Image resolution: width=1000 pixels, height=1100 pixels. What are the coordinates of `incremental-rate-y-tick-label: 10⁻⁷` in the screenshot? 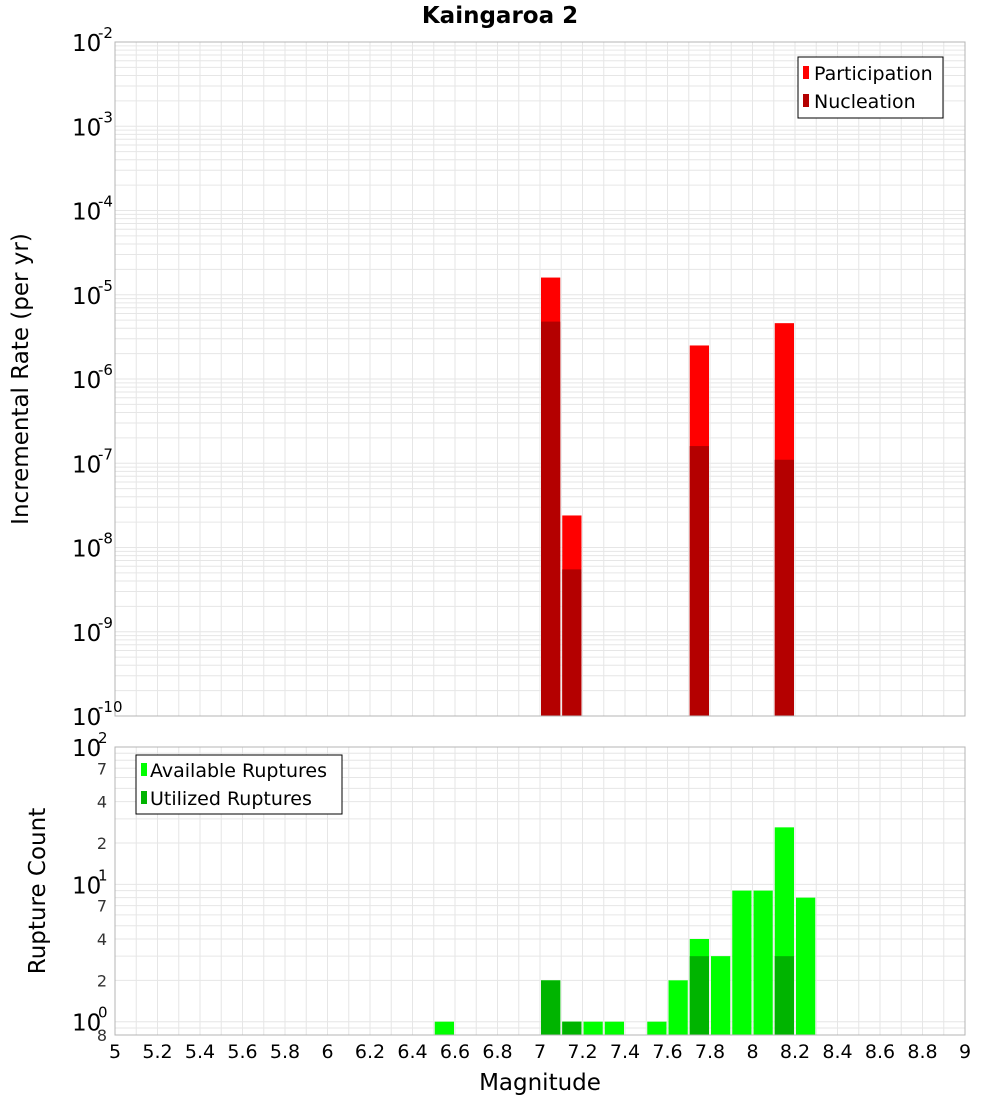 It's located at (92, 461).